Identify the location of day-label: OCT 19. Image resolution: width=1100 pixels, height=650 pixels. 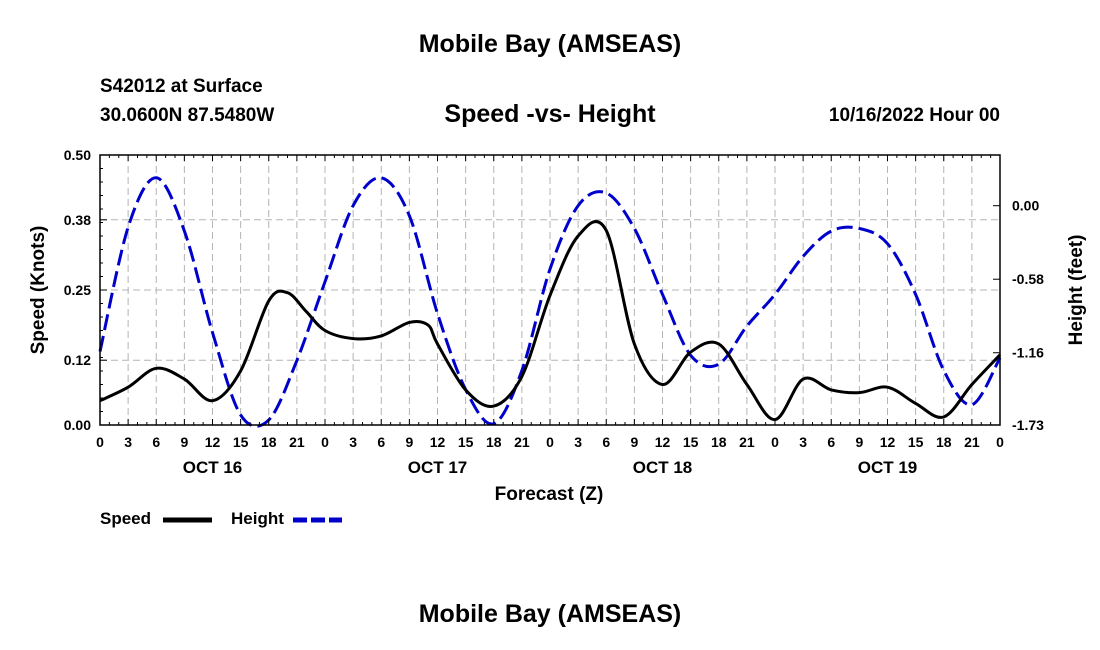
(888, 467).